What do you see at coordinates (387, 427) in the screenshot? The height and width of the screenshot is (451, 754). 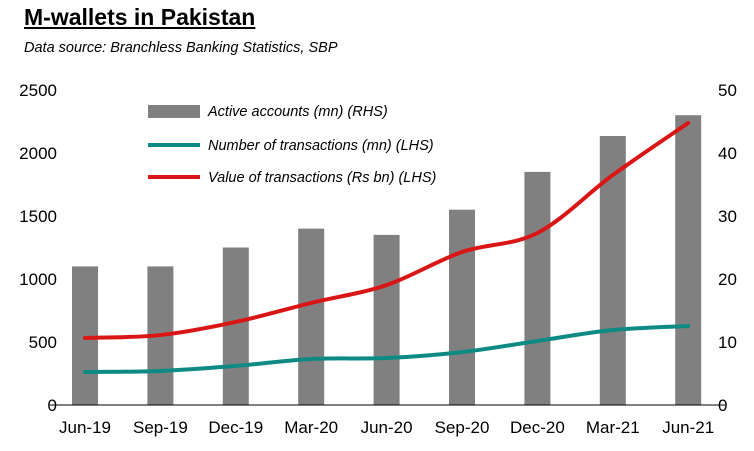 I see `x-tick-label: Jun-20` at bounding box center [387, 427].